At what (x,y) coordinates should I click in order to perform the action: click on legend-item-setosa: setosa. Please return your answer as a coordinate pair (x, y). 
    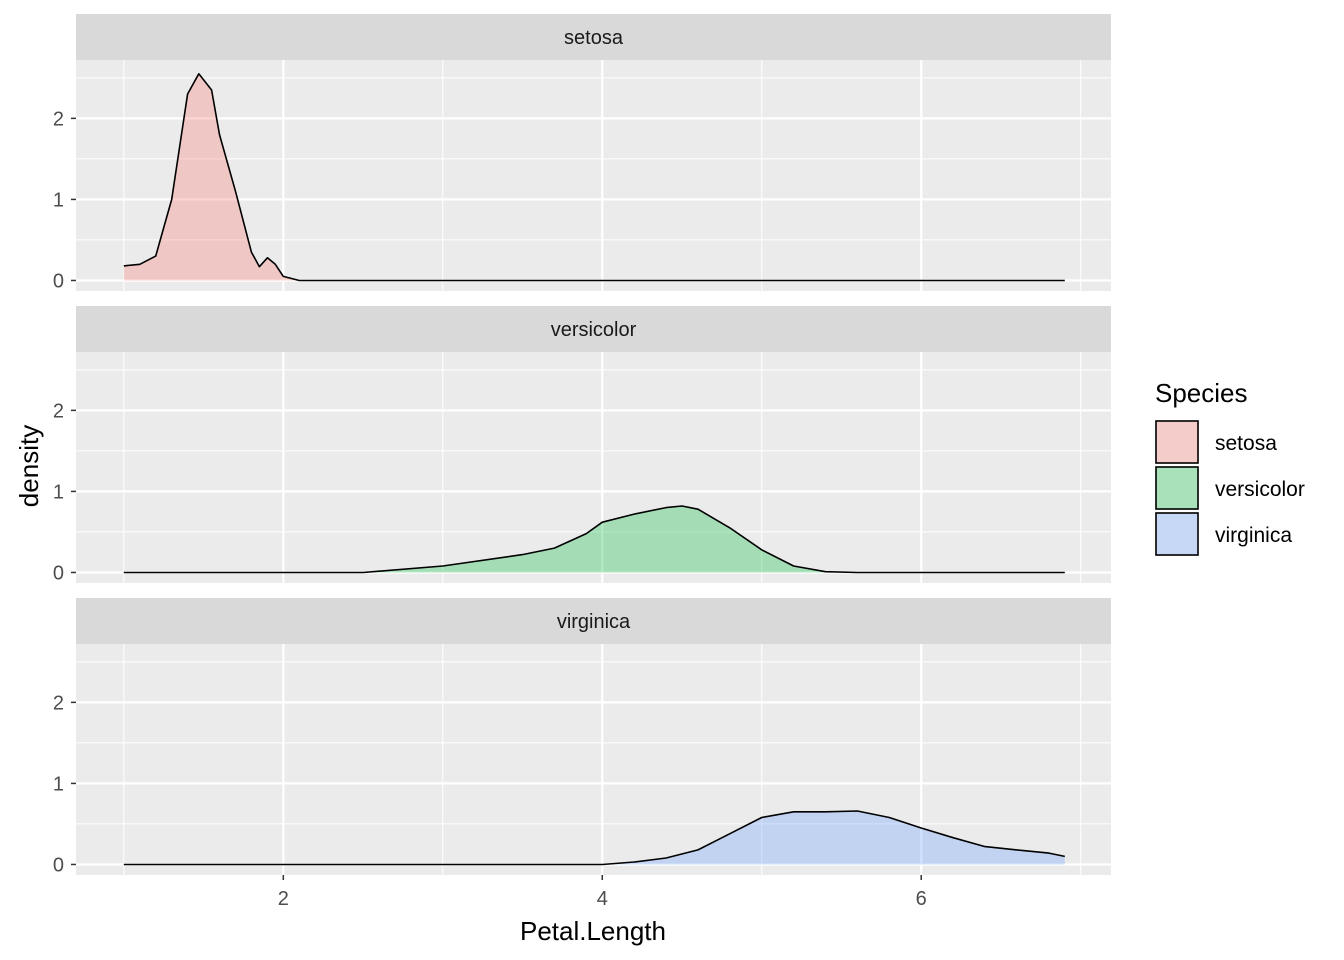
    Looking at the image, I should click on (1216, 442).